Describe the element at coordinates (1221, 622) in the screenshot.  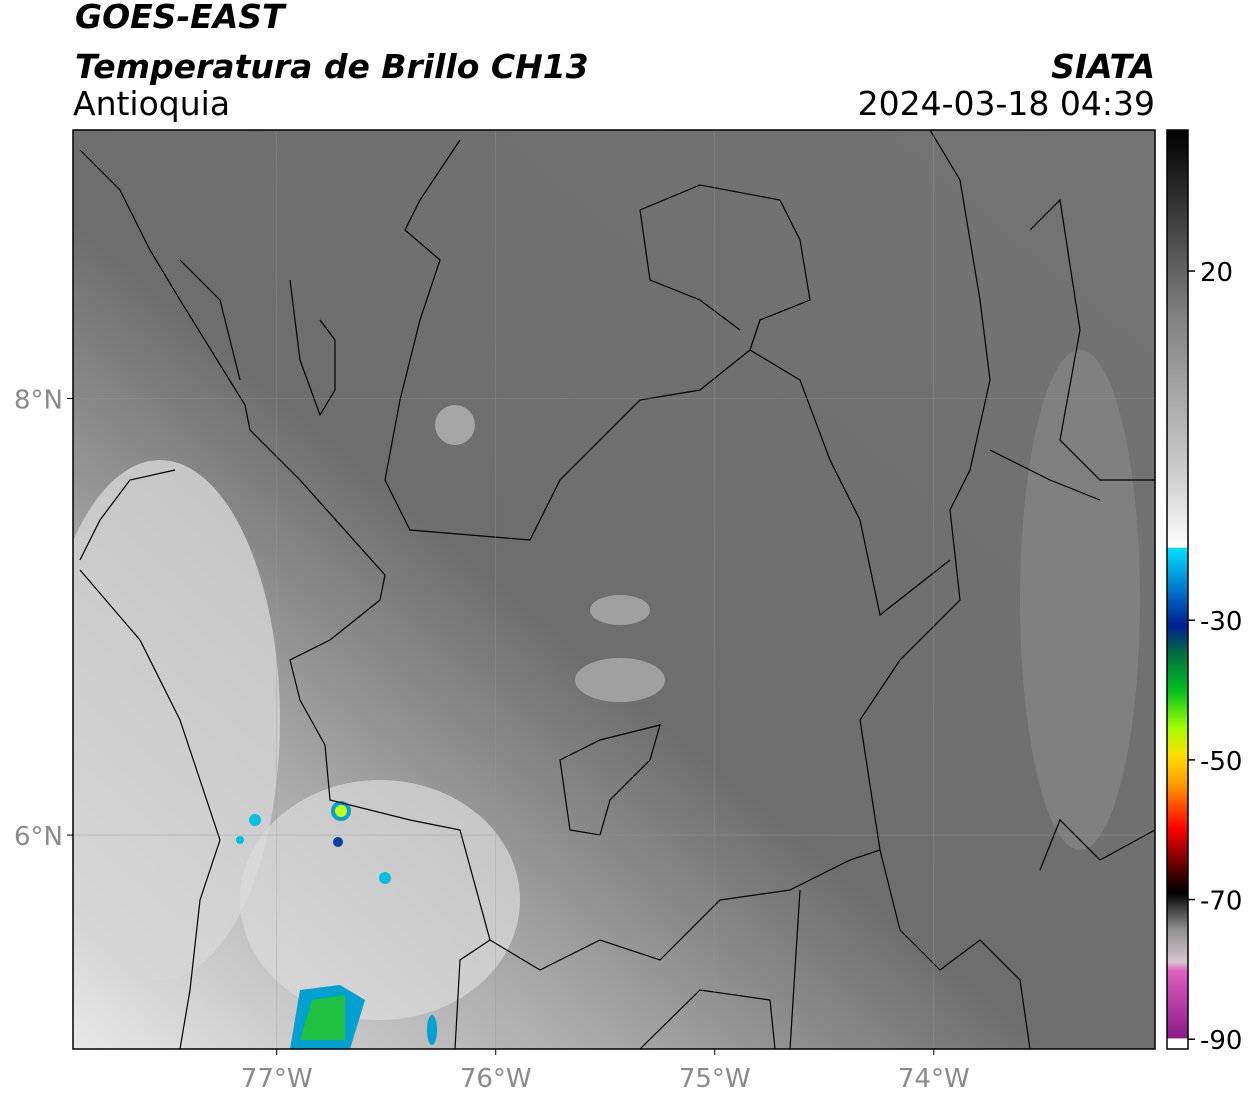
I see `colorbar-label: -30` at that location.